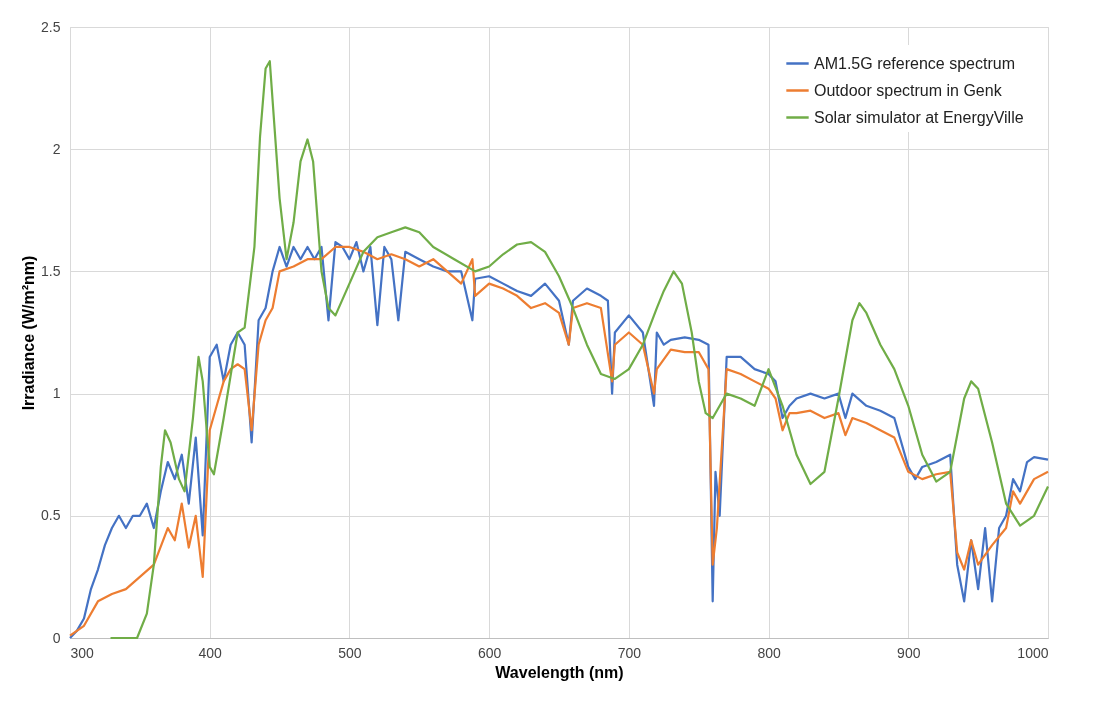 The height and width of the screenshot is (718, 1120). I want to click on x-tick-label: 700, so click(629, 652).